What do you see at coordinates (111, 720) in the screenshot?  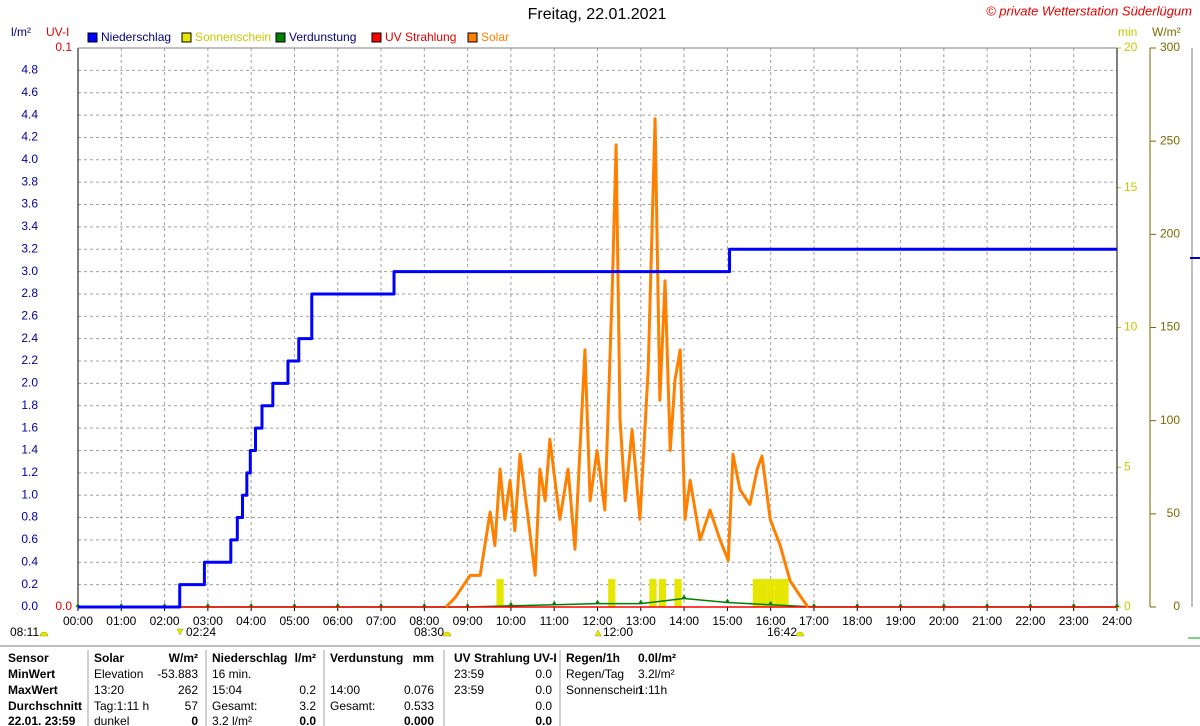 I see `table-cell: dunkel` at bounding box center [111, 720].